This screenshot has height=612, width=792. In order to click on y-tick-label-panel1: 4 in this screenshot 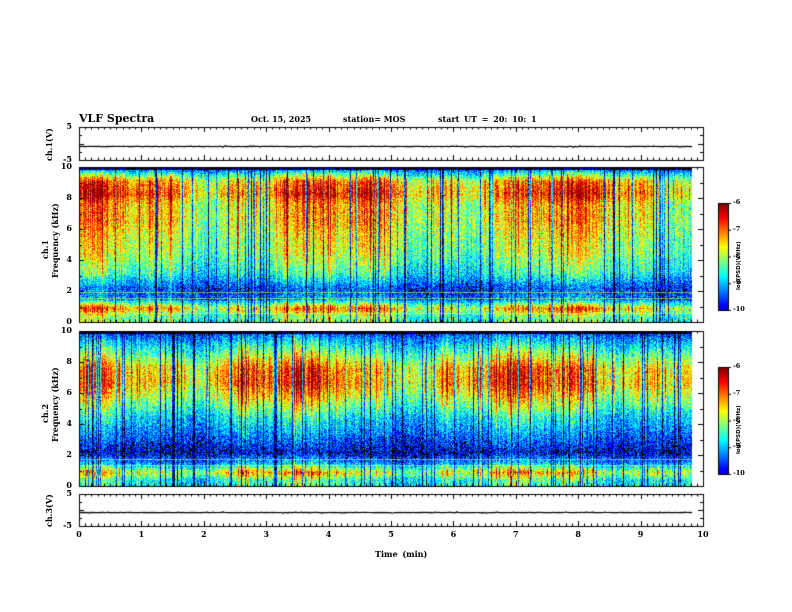, I will do `click(69, 259)`.